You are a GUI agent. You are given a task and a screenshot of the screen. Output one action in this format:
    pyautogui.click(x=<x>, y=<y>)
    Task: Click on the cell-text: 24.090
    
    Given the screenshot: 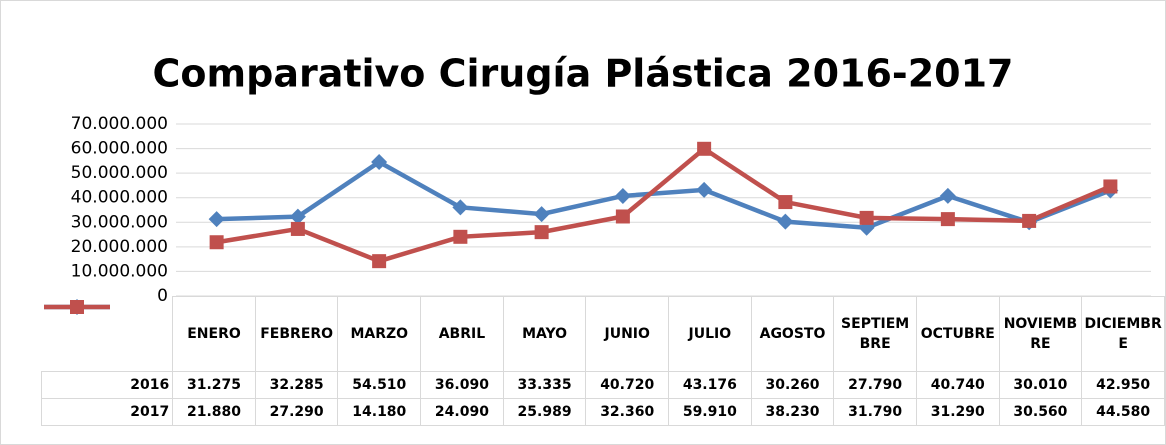 What is the action you would take?
    pyautogui.click(x=461, y=412)
    